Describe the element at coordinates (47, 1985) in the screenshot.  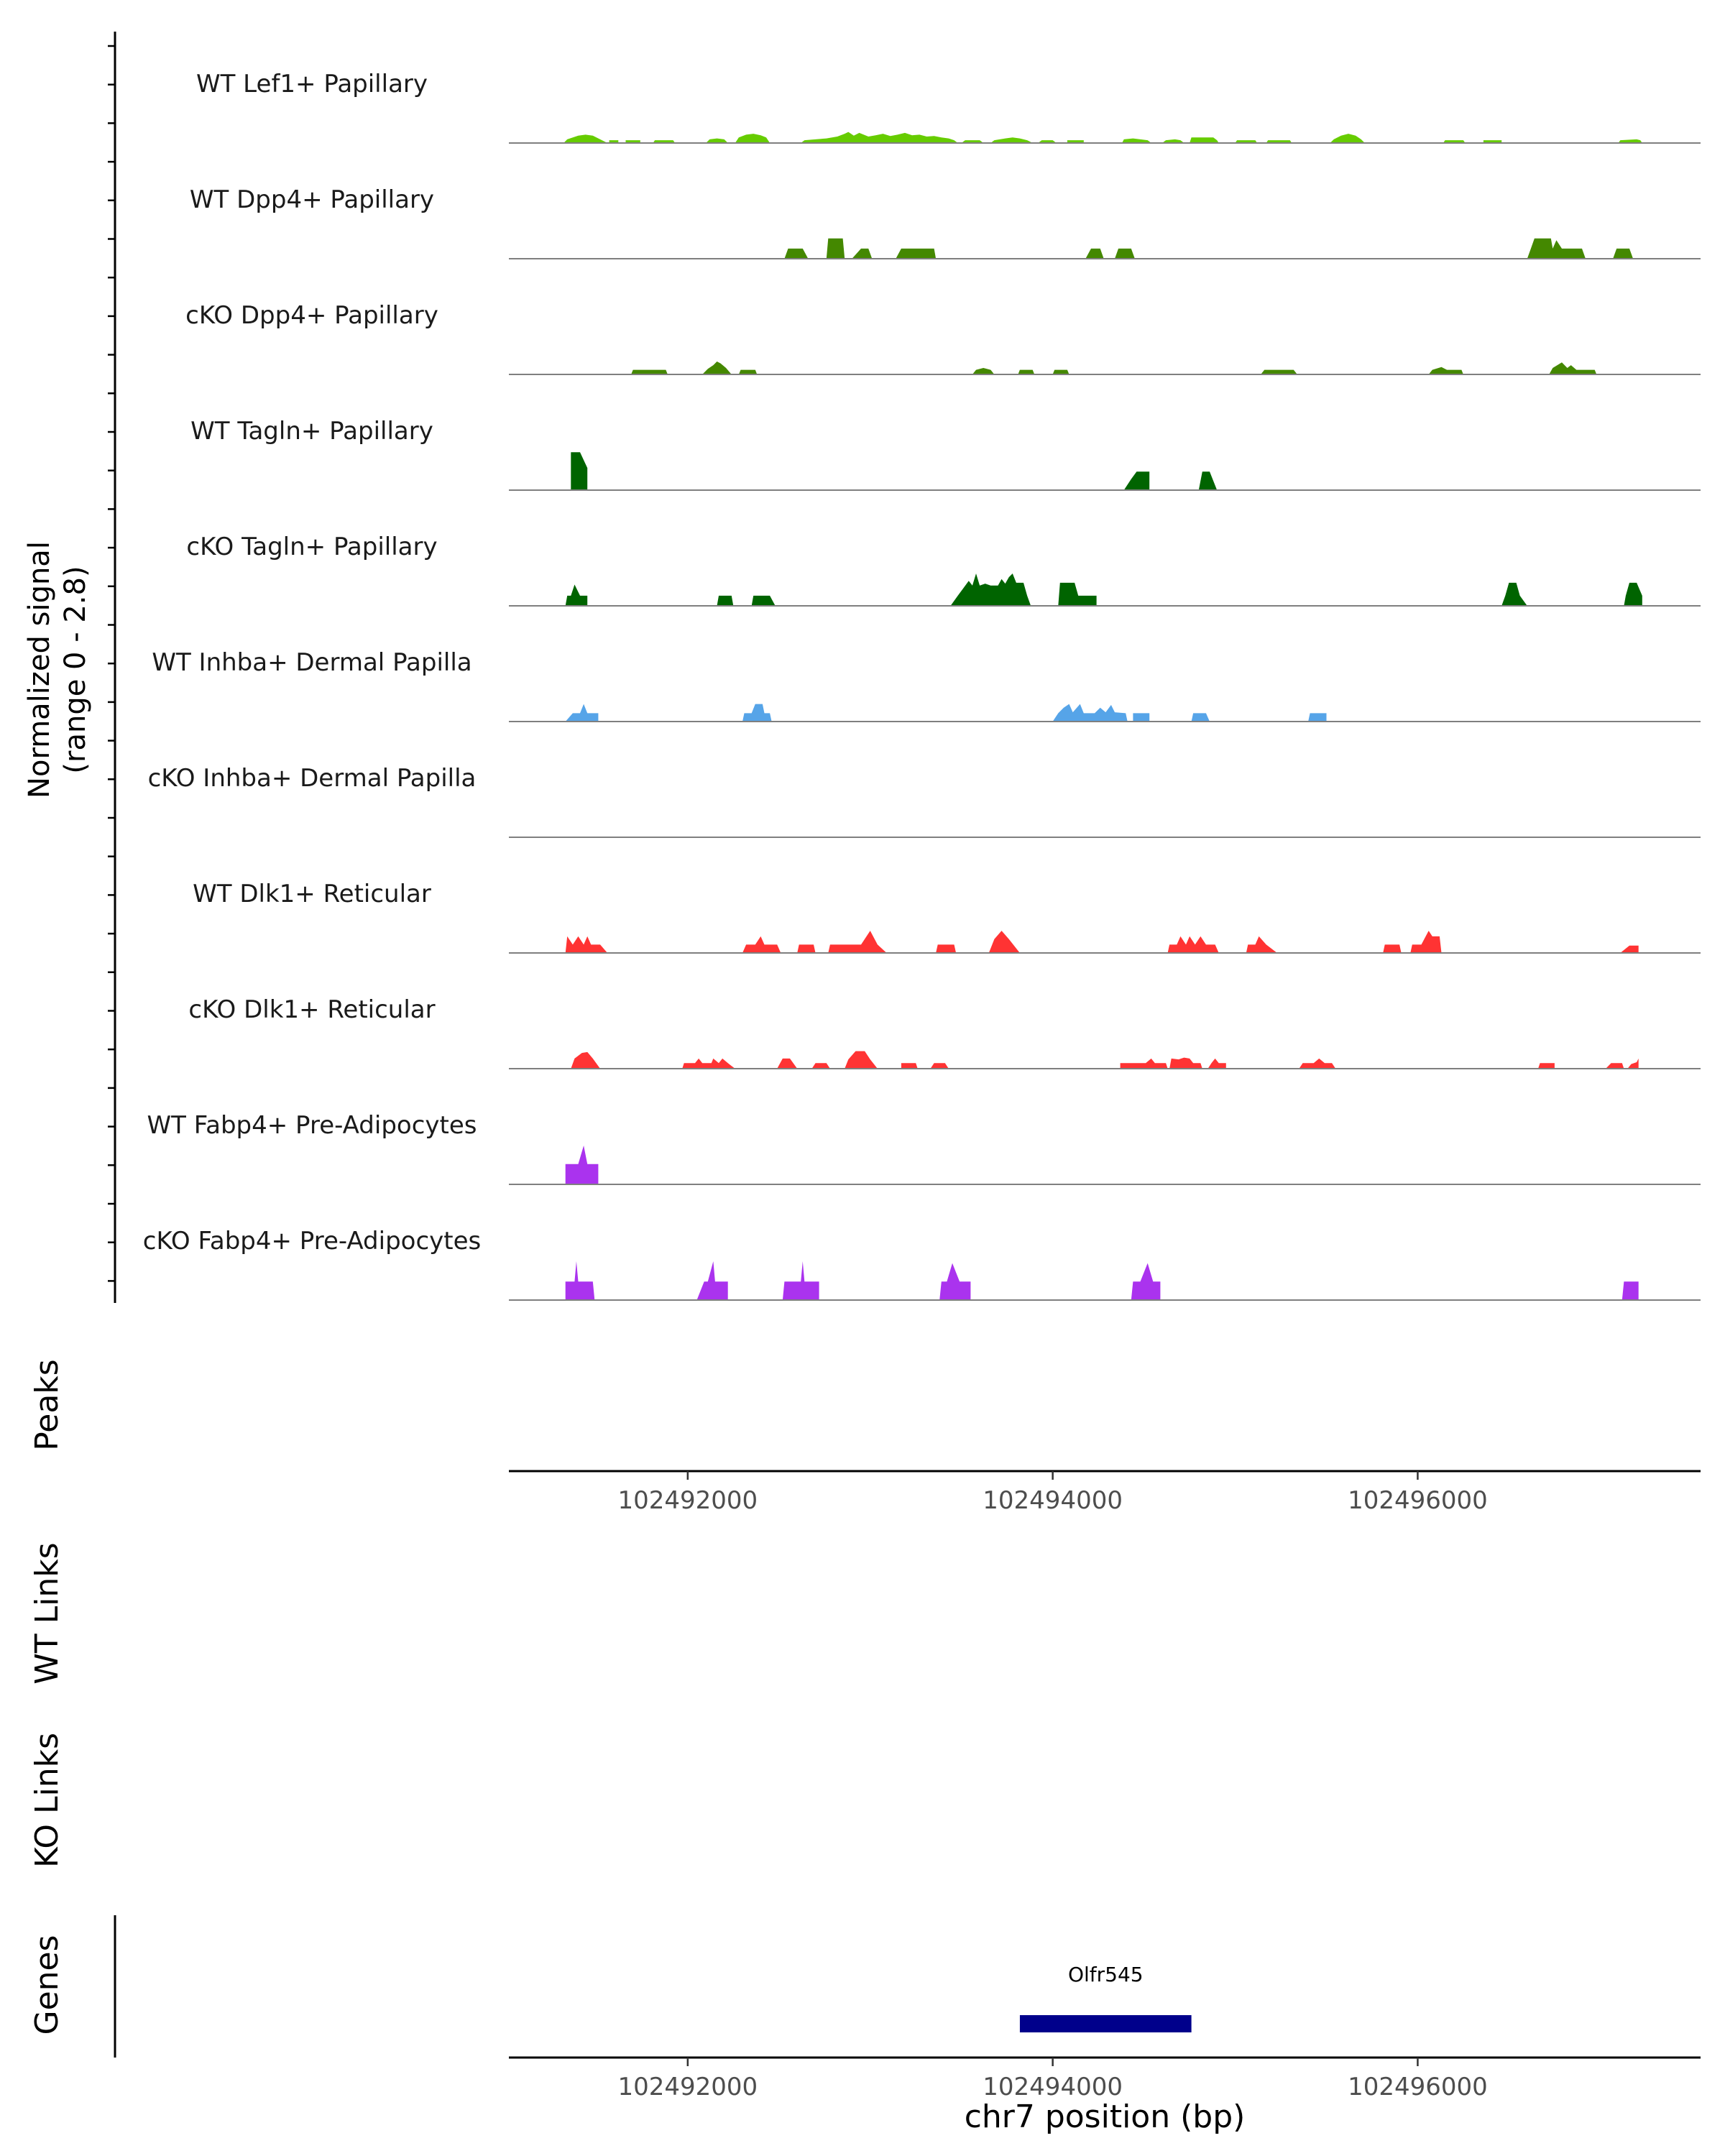
I see `genes-panel-label: Genes` at that location.